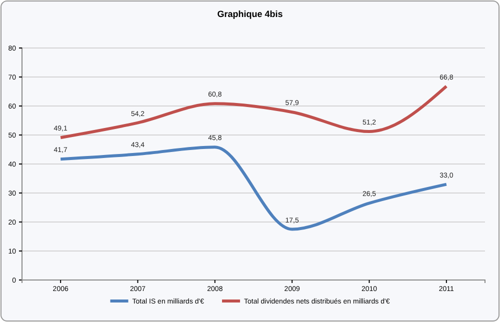 The image size is (500, 322). I want to click on chart-title: Graphique 4bis, so click(250, 14).